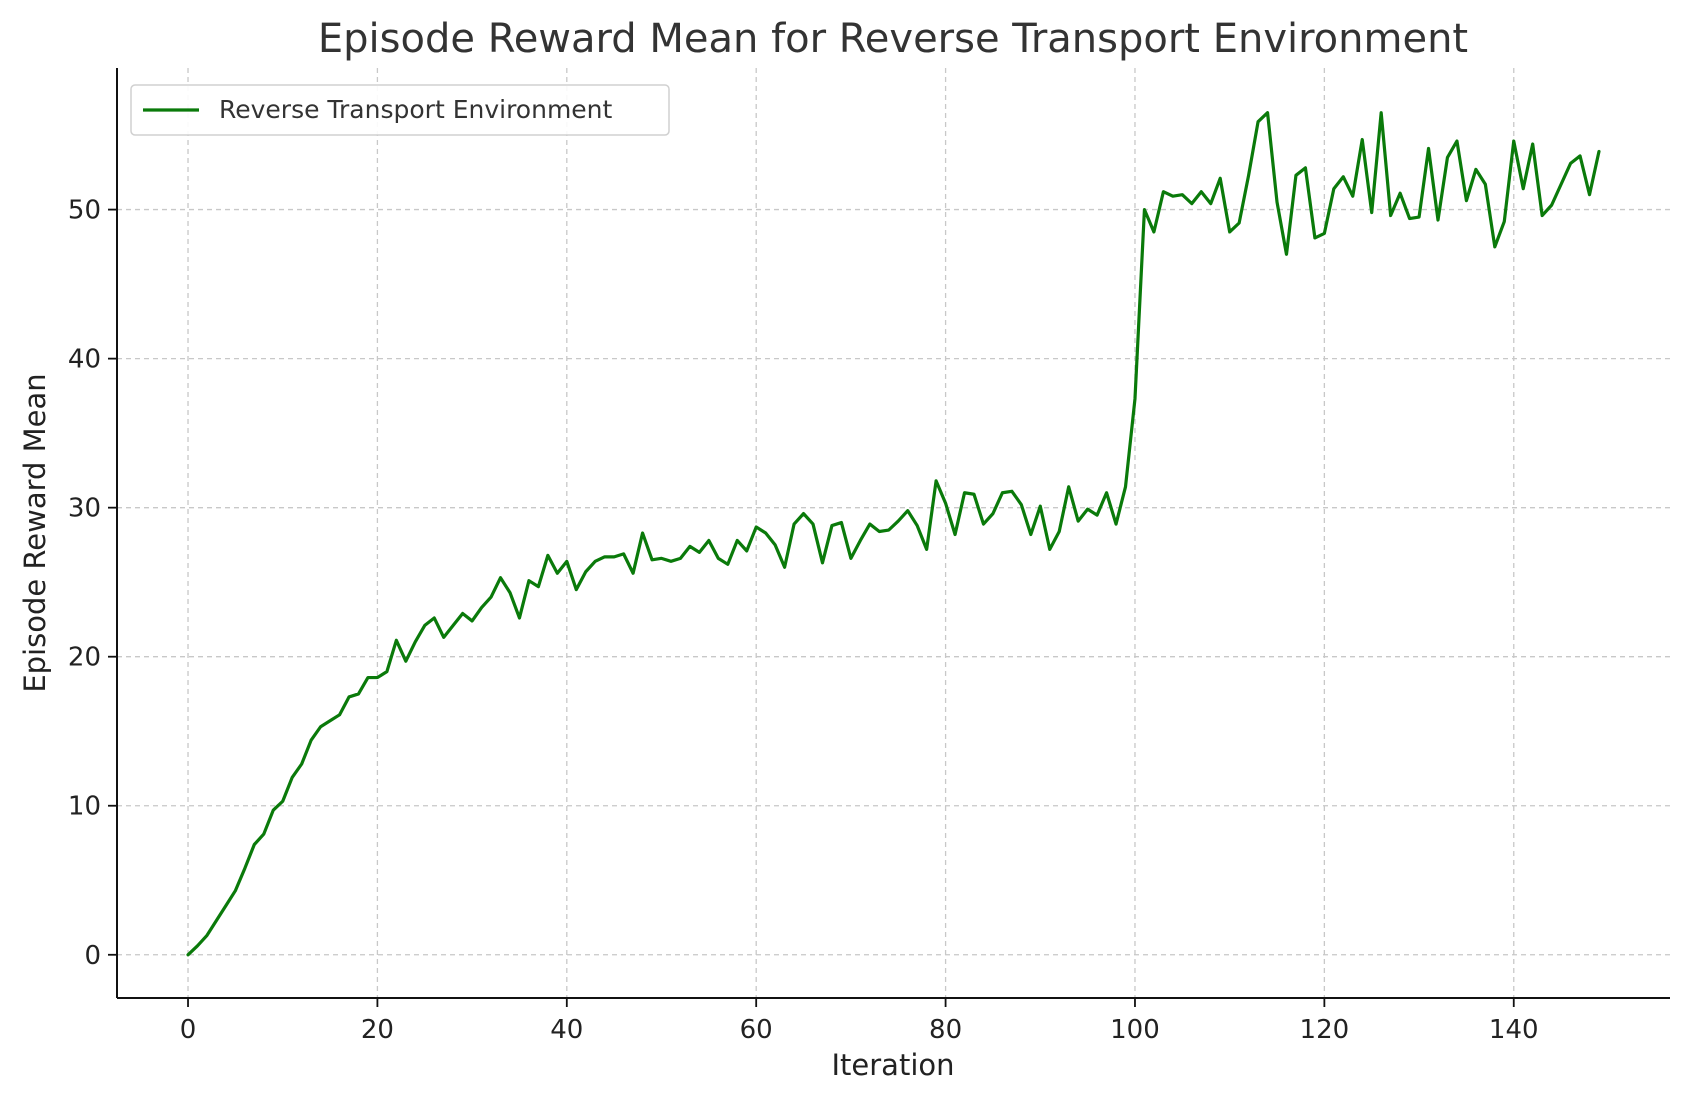 This screenshot has width=1686, height=1101. Describe the element at coordinates (566, 1030) in the screenshot. I see `x-tick-label: 40` at that location.